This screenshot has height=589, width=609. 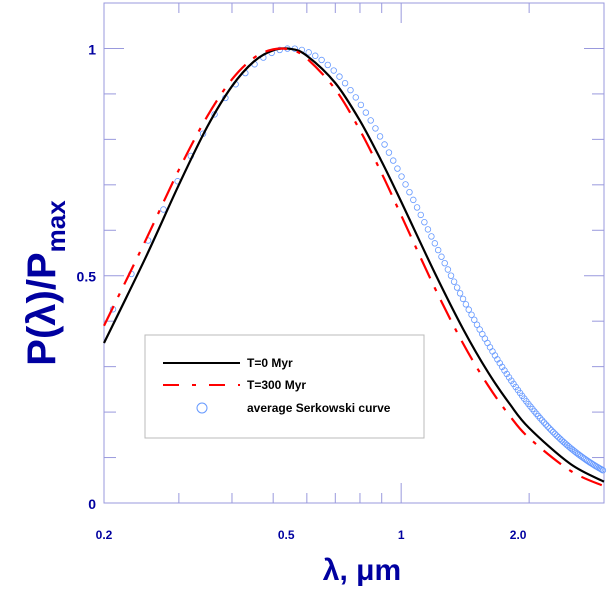 I want to click on legend-label-series-2: average Serkowski curve, so click(x=319, y=408).